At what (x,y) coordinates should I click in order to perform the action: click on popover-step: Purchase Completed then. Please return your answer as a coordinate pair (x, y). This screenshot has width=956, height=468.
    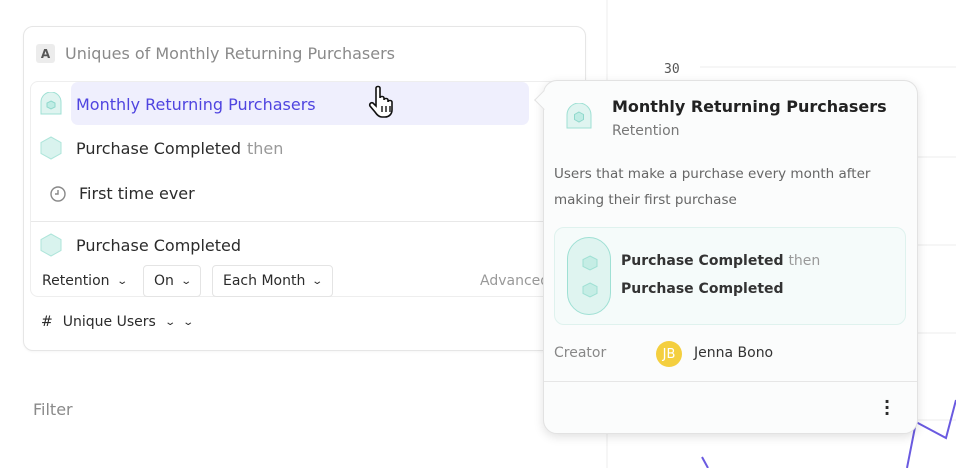
    Looking at the image, I should click on (720, 261).